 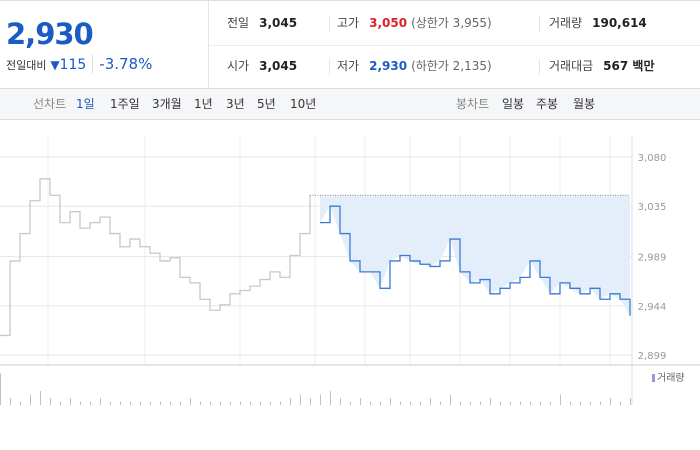 What do you see at coordinates (652, 356) in the screenshot?
I see `y-tick-label: 2,899` at bounding box center [652, 356].